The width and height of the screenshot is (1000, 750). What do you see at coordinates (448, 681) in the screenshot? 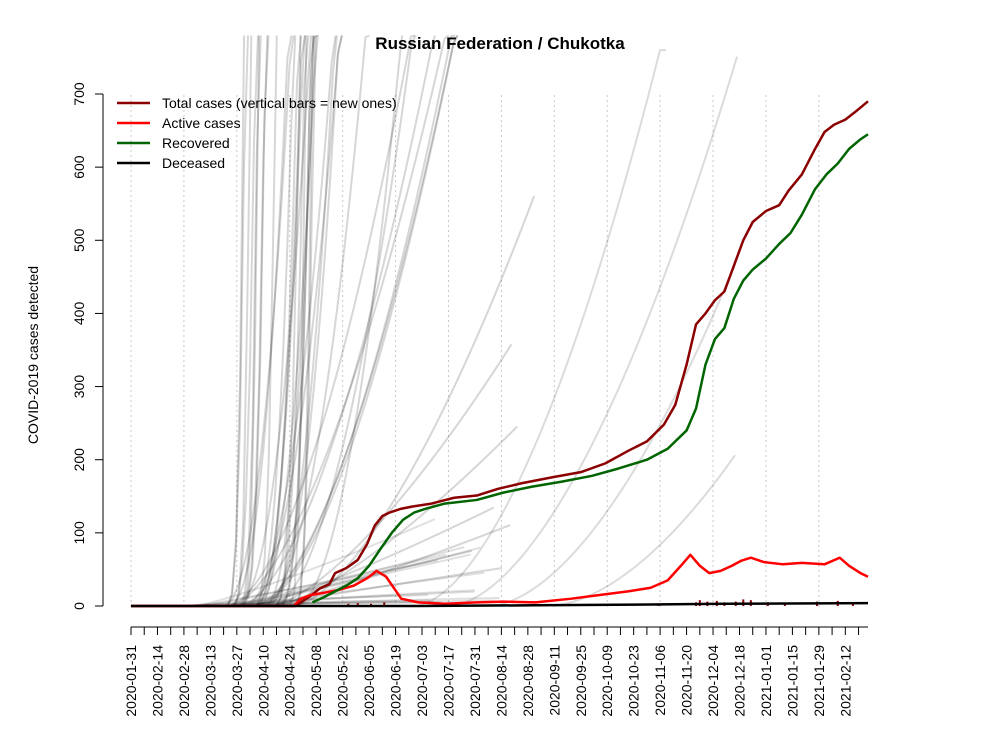
I see `x-tick-label: 2020-07-17` at bounding box center [448, 681].